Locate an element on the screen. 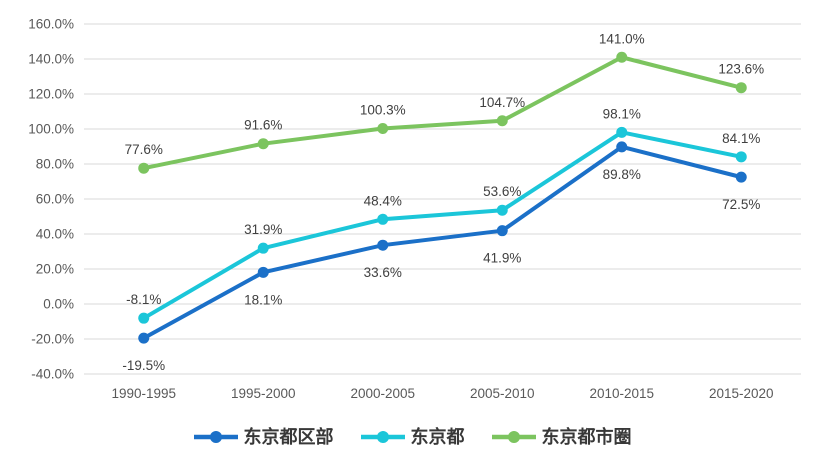 Image resolution: width=824 pixels, height=475 pixels. data-label: -8.1% is located at coordinates (143, 299).